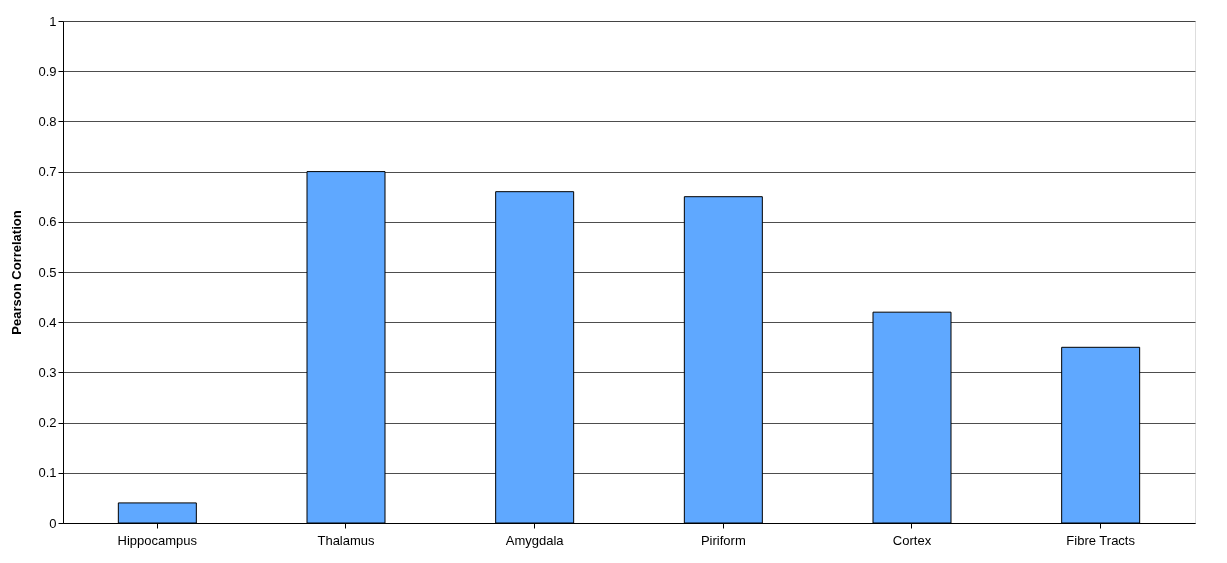  What do you see at coordinates (47, 172) in the screenshot?
I see `y-tick-label: 0.7` at bounding box center [47, 172].